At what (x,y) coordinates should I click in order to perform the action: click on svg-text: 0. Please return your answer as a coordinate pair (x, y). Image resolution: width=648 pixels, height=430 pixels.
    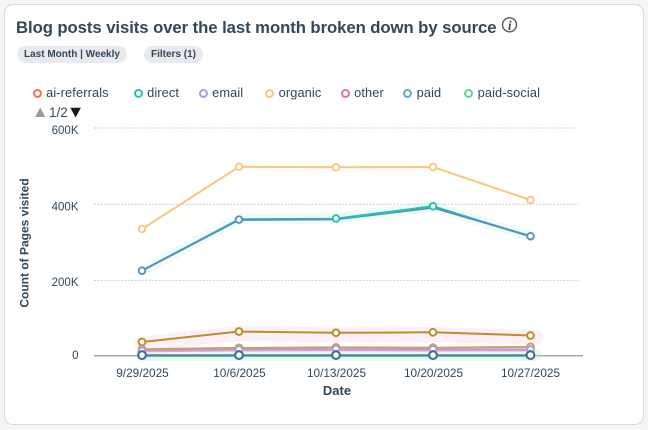
    Looking at the image, I should click on (75, 356).